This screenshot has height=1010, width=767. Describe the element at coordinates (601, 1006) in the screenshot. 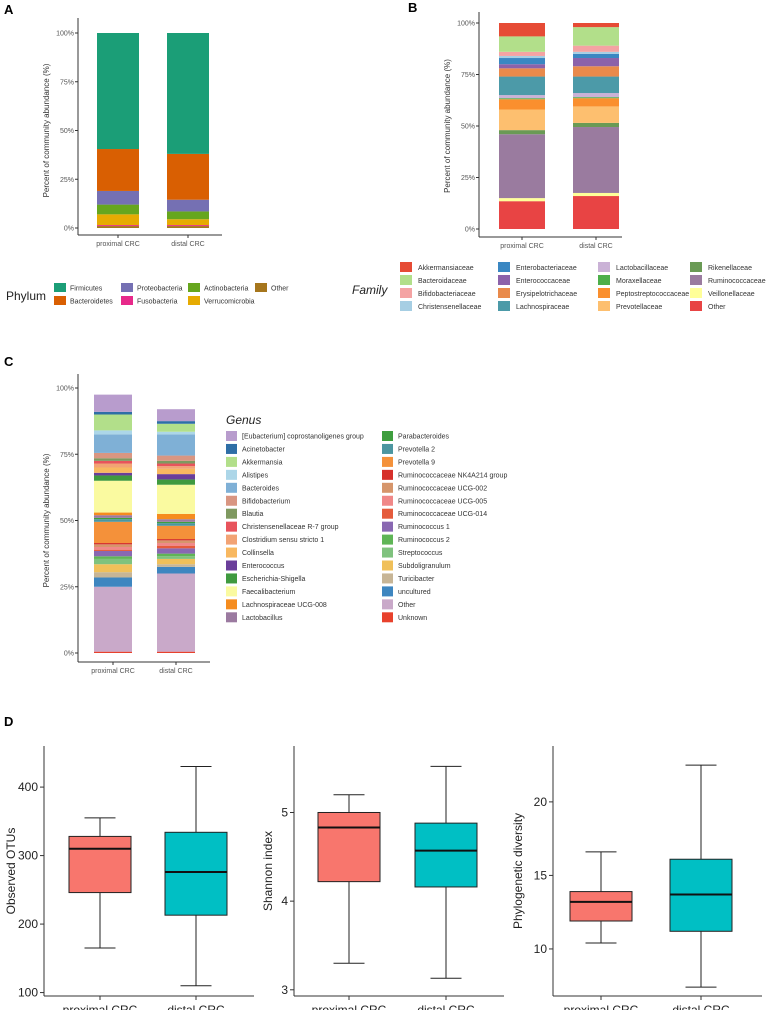

I see `x-tick-label: proximal CRC` at that location.